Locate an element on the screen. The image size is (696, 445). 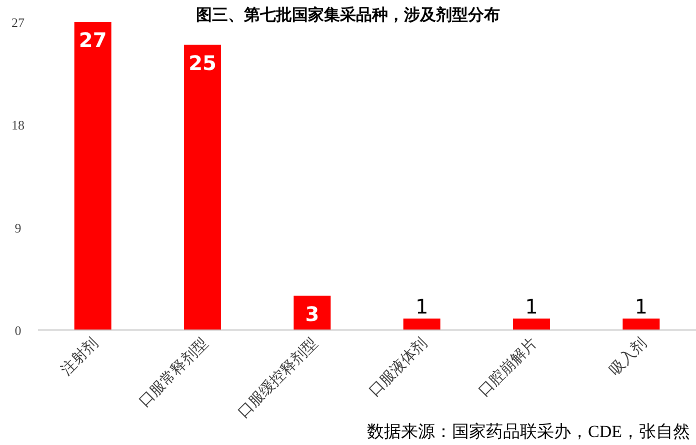
x-tick-label: 口服液体剂 is located at coordinates (398, 367).